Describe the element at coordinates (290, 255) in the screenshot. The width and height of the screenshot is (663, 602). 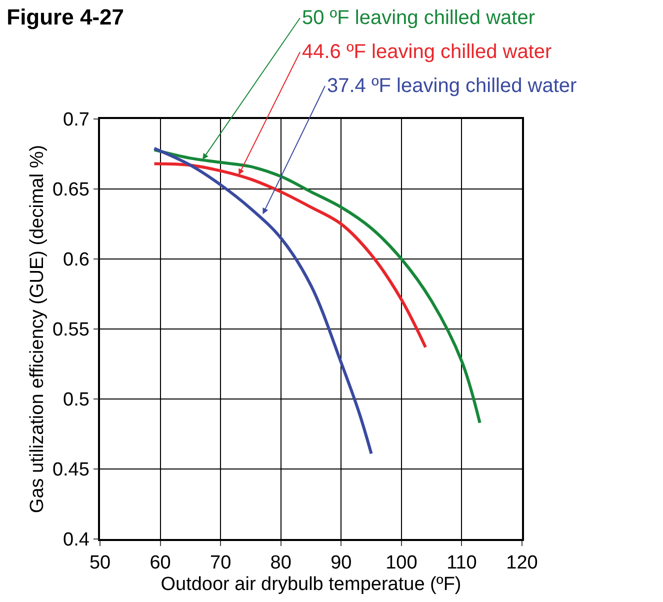
I see `line-series` at that location.